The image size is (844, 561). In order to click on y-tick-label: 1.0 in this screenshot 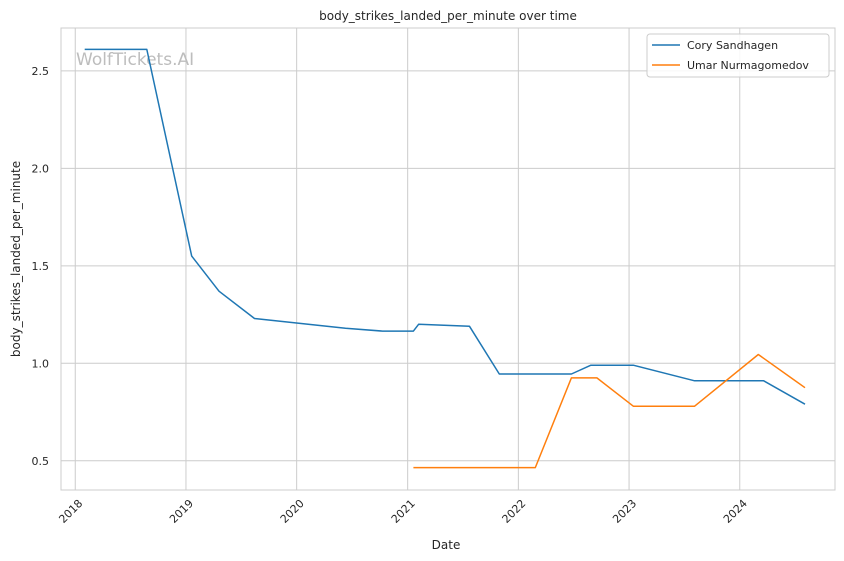, I will do `click(41, 363)`.